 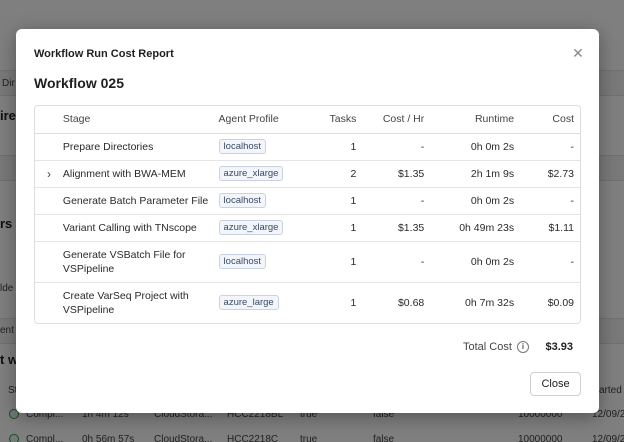 What do you see at coordinates (559, 347) in the screenshot?
I see `total-cost-value: $3.93` at bounding box center [559, 347].